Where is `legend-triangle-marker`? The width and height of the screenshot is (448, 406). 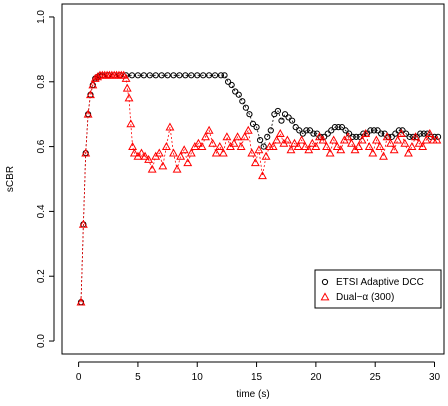
legend-triangle-marker is located at coordinates (325, 296).